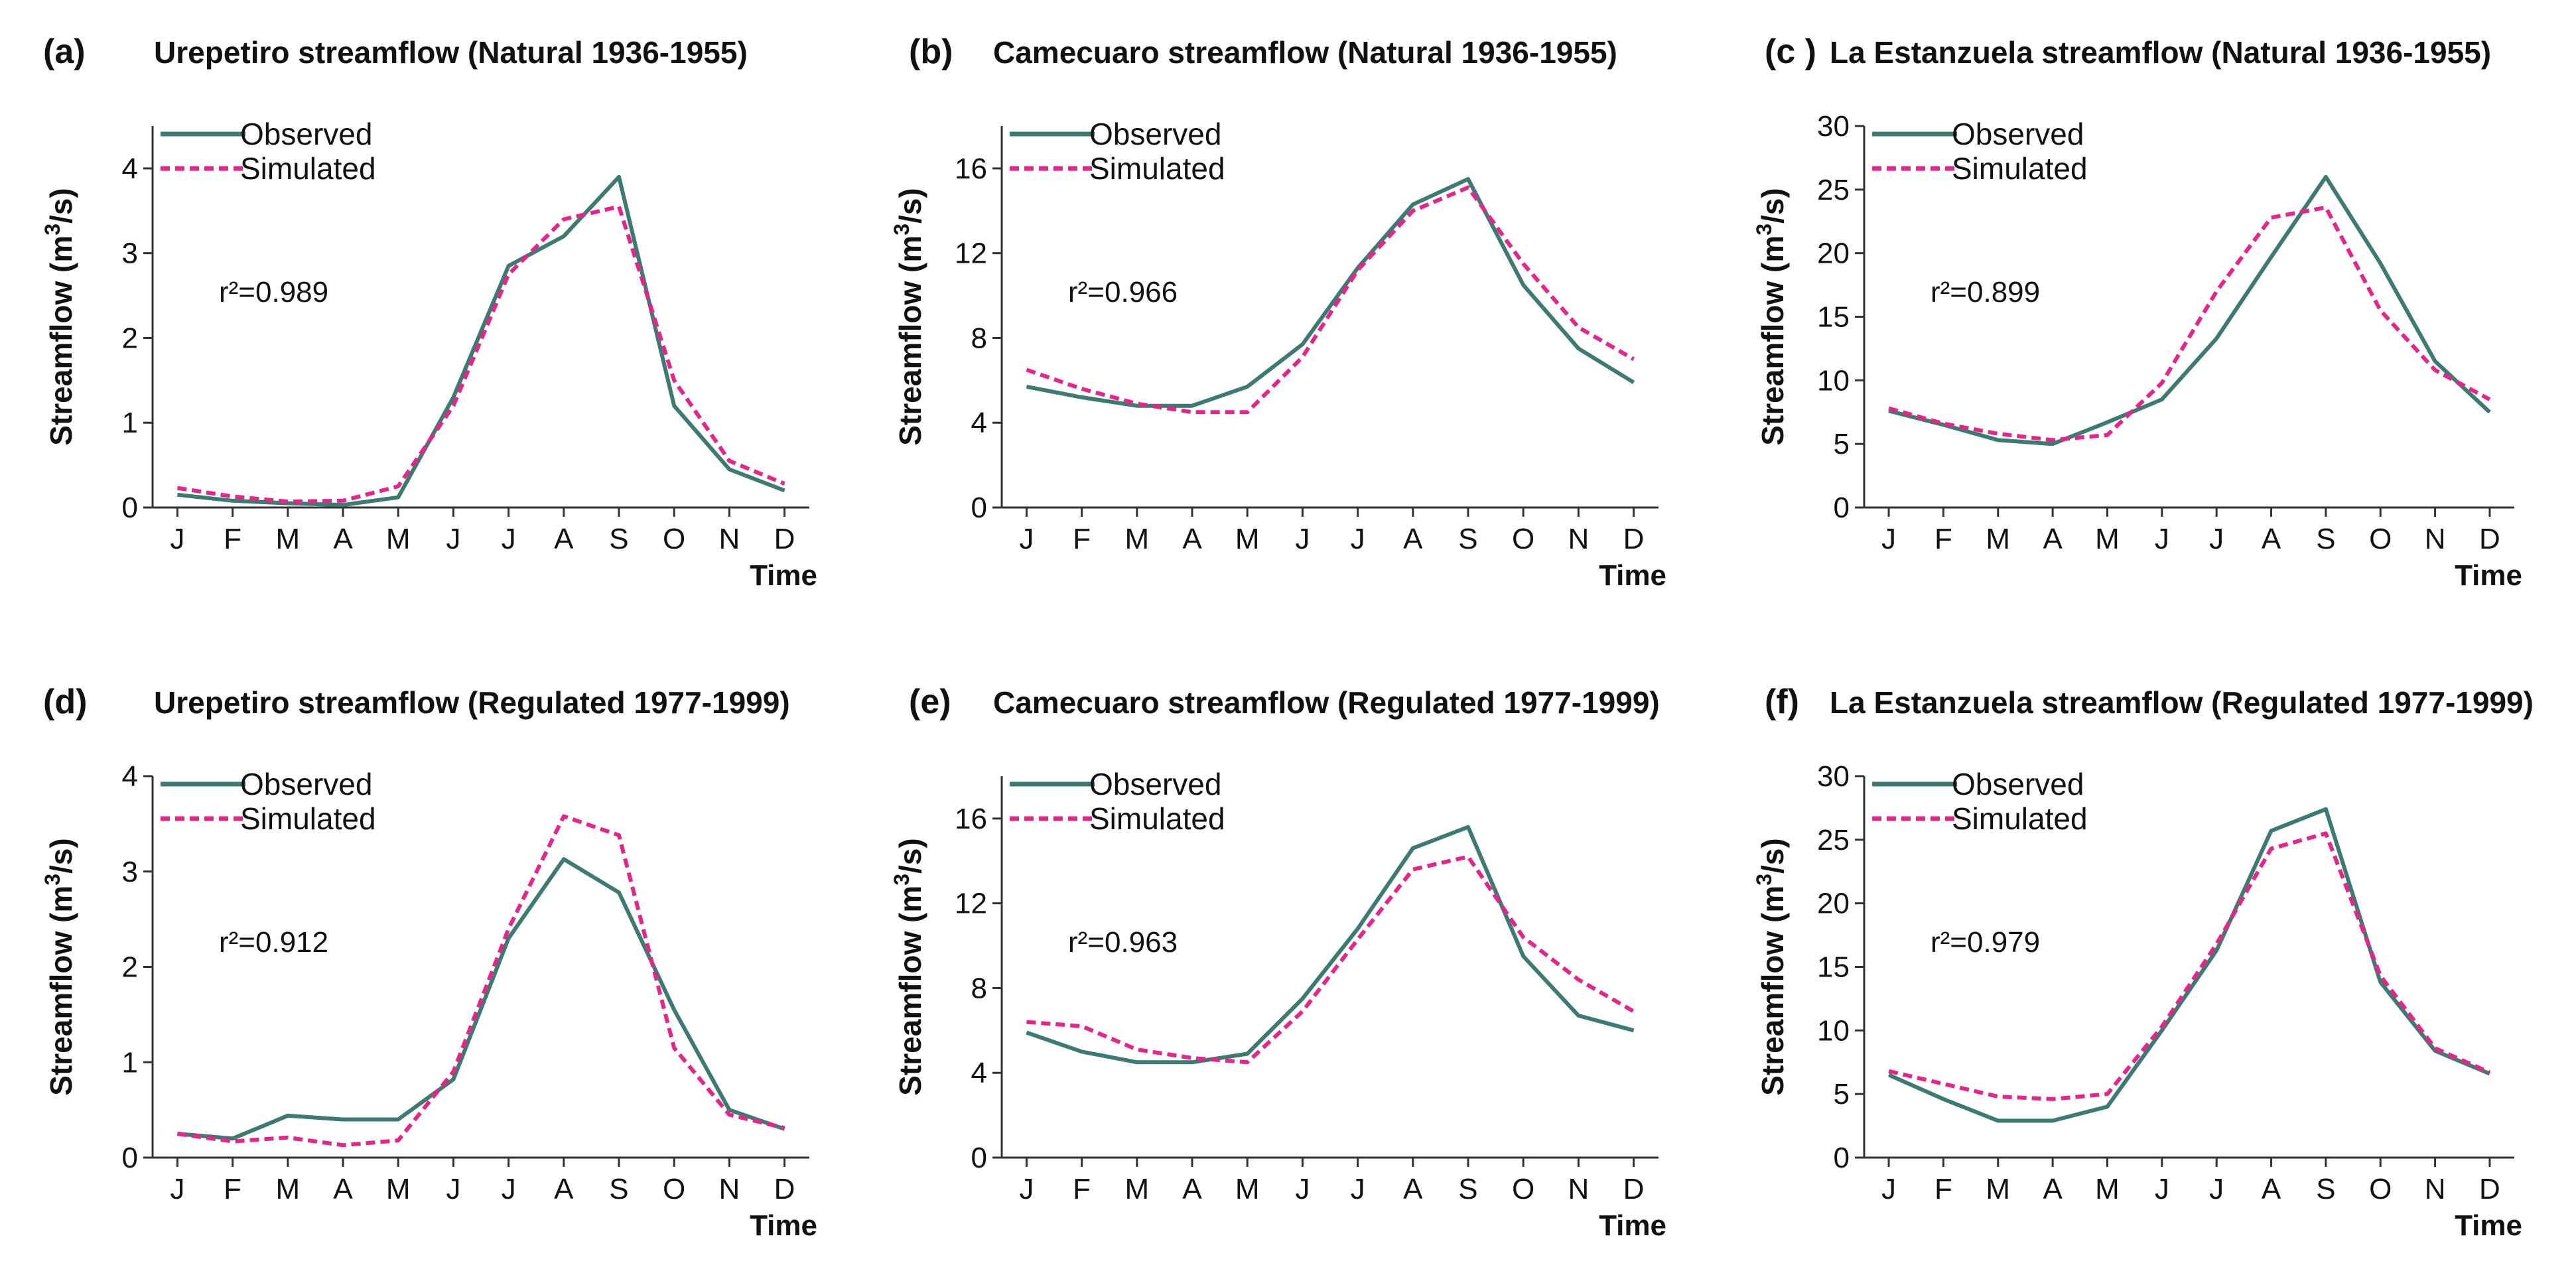 This screenshot has height=1277, width=2576. What do you see at coordinates (1985, 942) in the screenshot?
I see `r-squared-annotation: r²=0.979` at bounding box center [1985, 942].